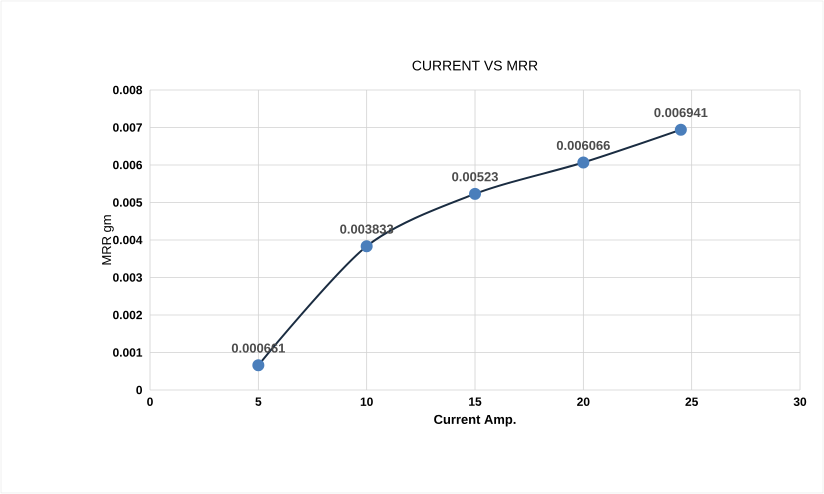  What do you see at coordinates (108, 239) in the screenshot?
I see `y-axis-title: MRR gm` at bounding box center [108, 239].